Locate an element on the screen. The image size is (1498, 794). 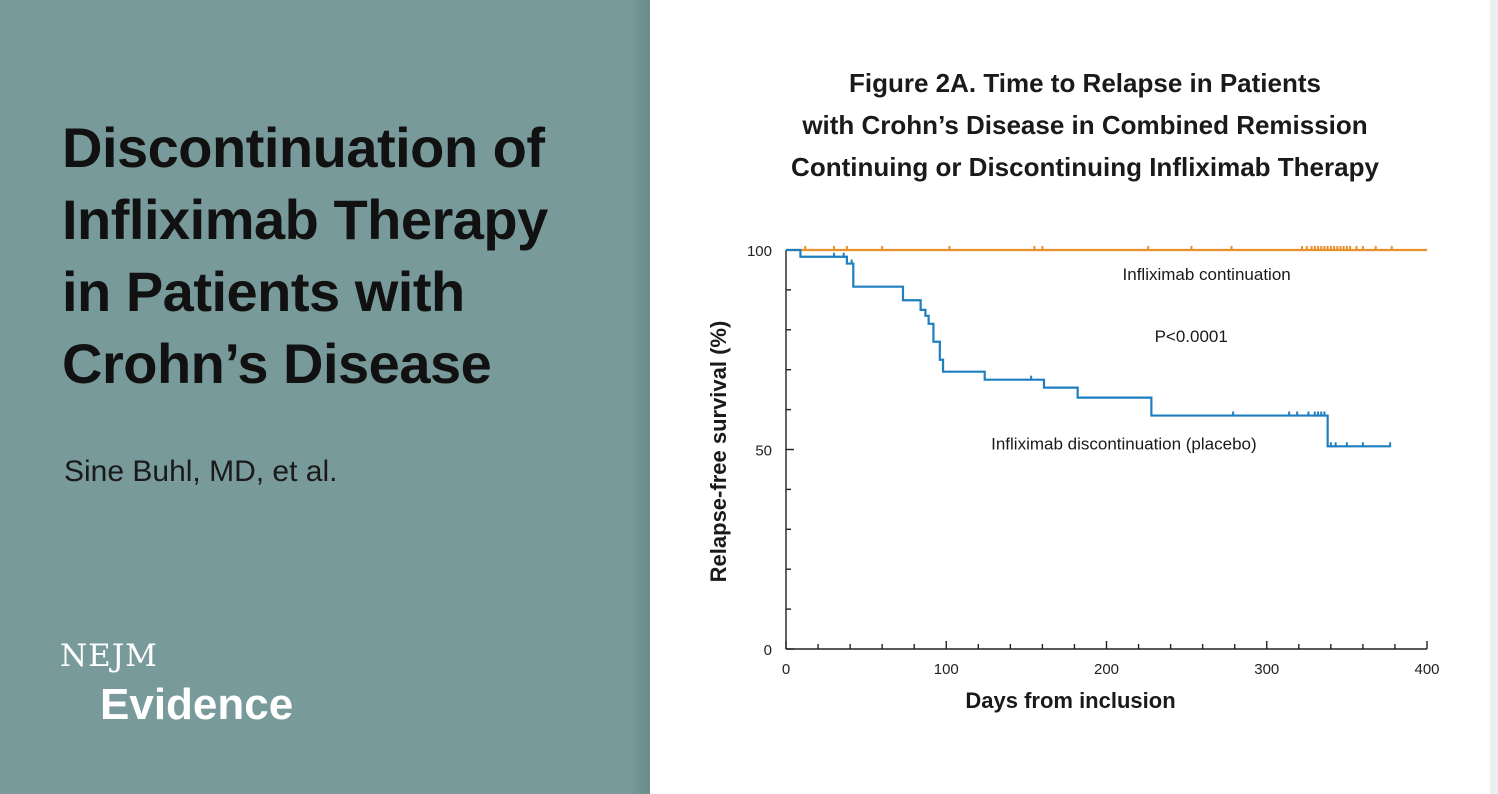
x-tick-label: 100 is located at coordinates (946, 669).